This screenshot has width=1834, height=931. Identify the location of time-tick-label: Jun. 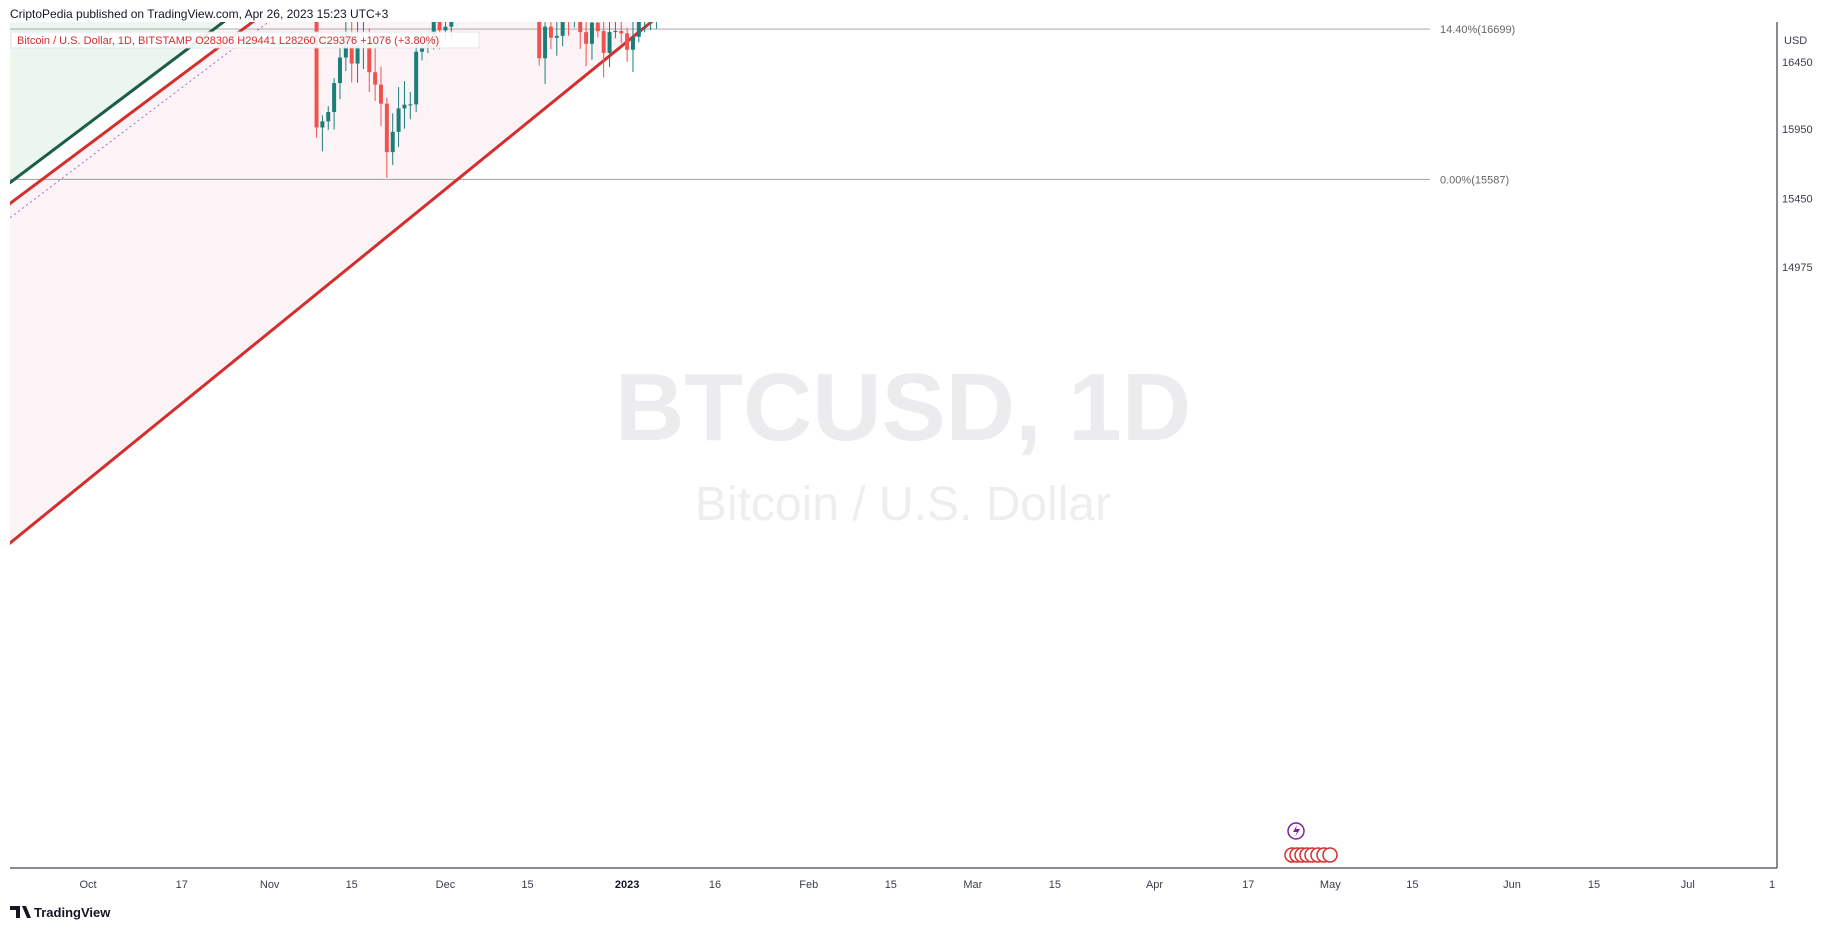
(1512, 885).